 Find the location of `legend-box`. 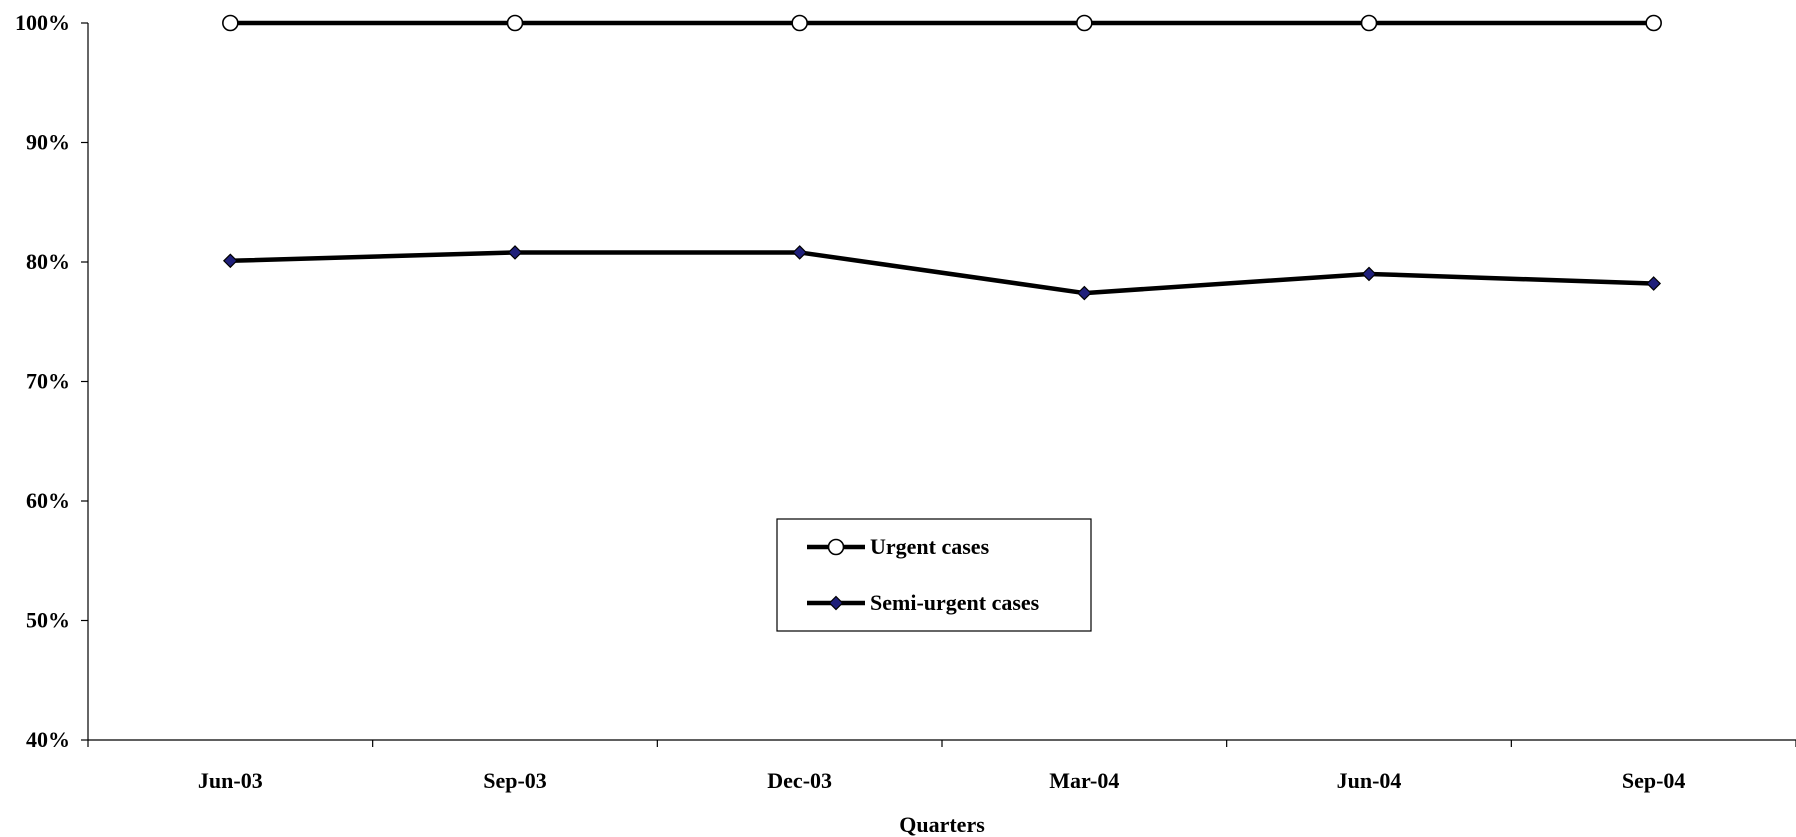

legend-box is located at coordinates (934, 575).